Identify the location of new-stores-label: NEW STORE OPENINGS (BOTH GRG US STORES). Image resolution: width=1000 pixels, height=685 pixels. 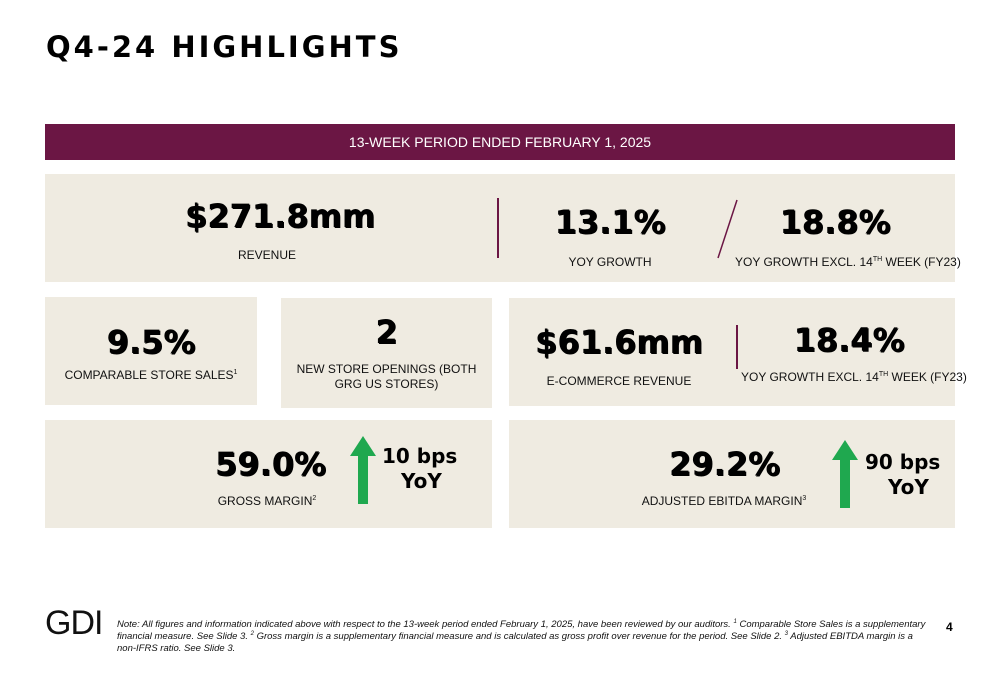
(386, 376).